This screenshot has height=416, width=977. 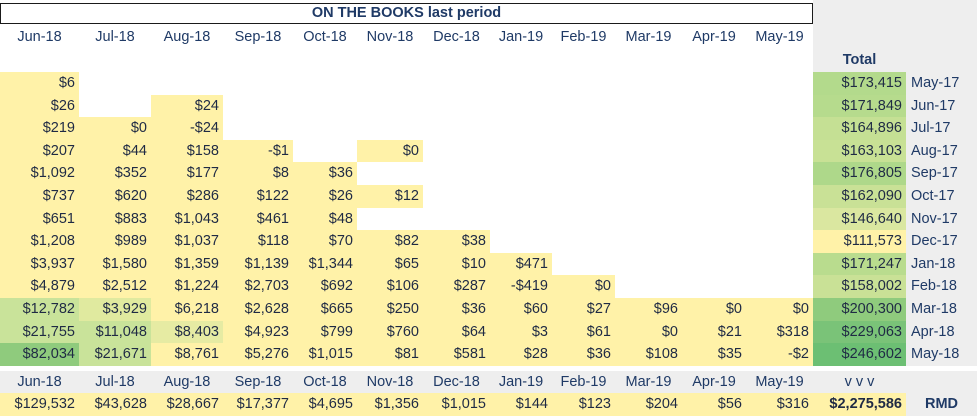 I want to click on data-cell: $620, so click(x=115, y=196).